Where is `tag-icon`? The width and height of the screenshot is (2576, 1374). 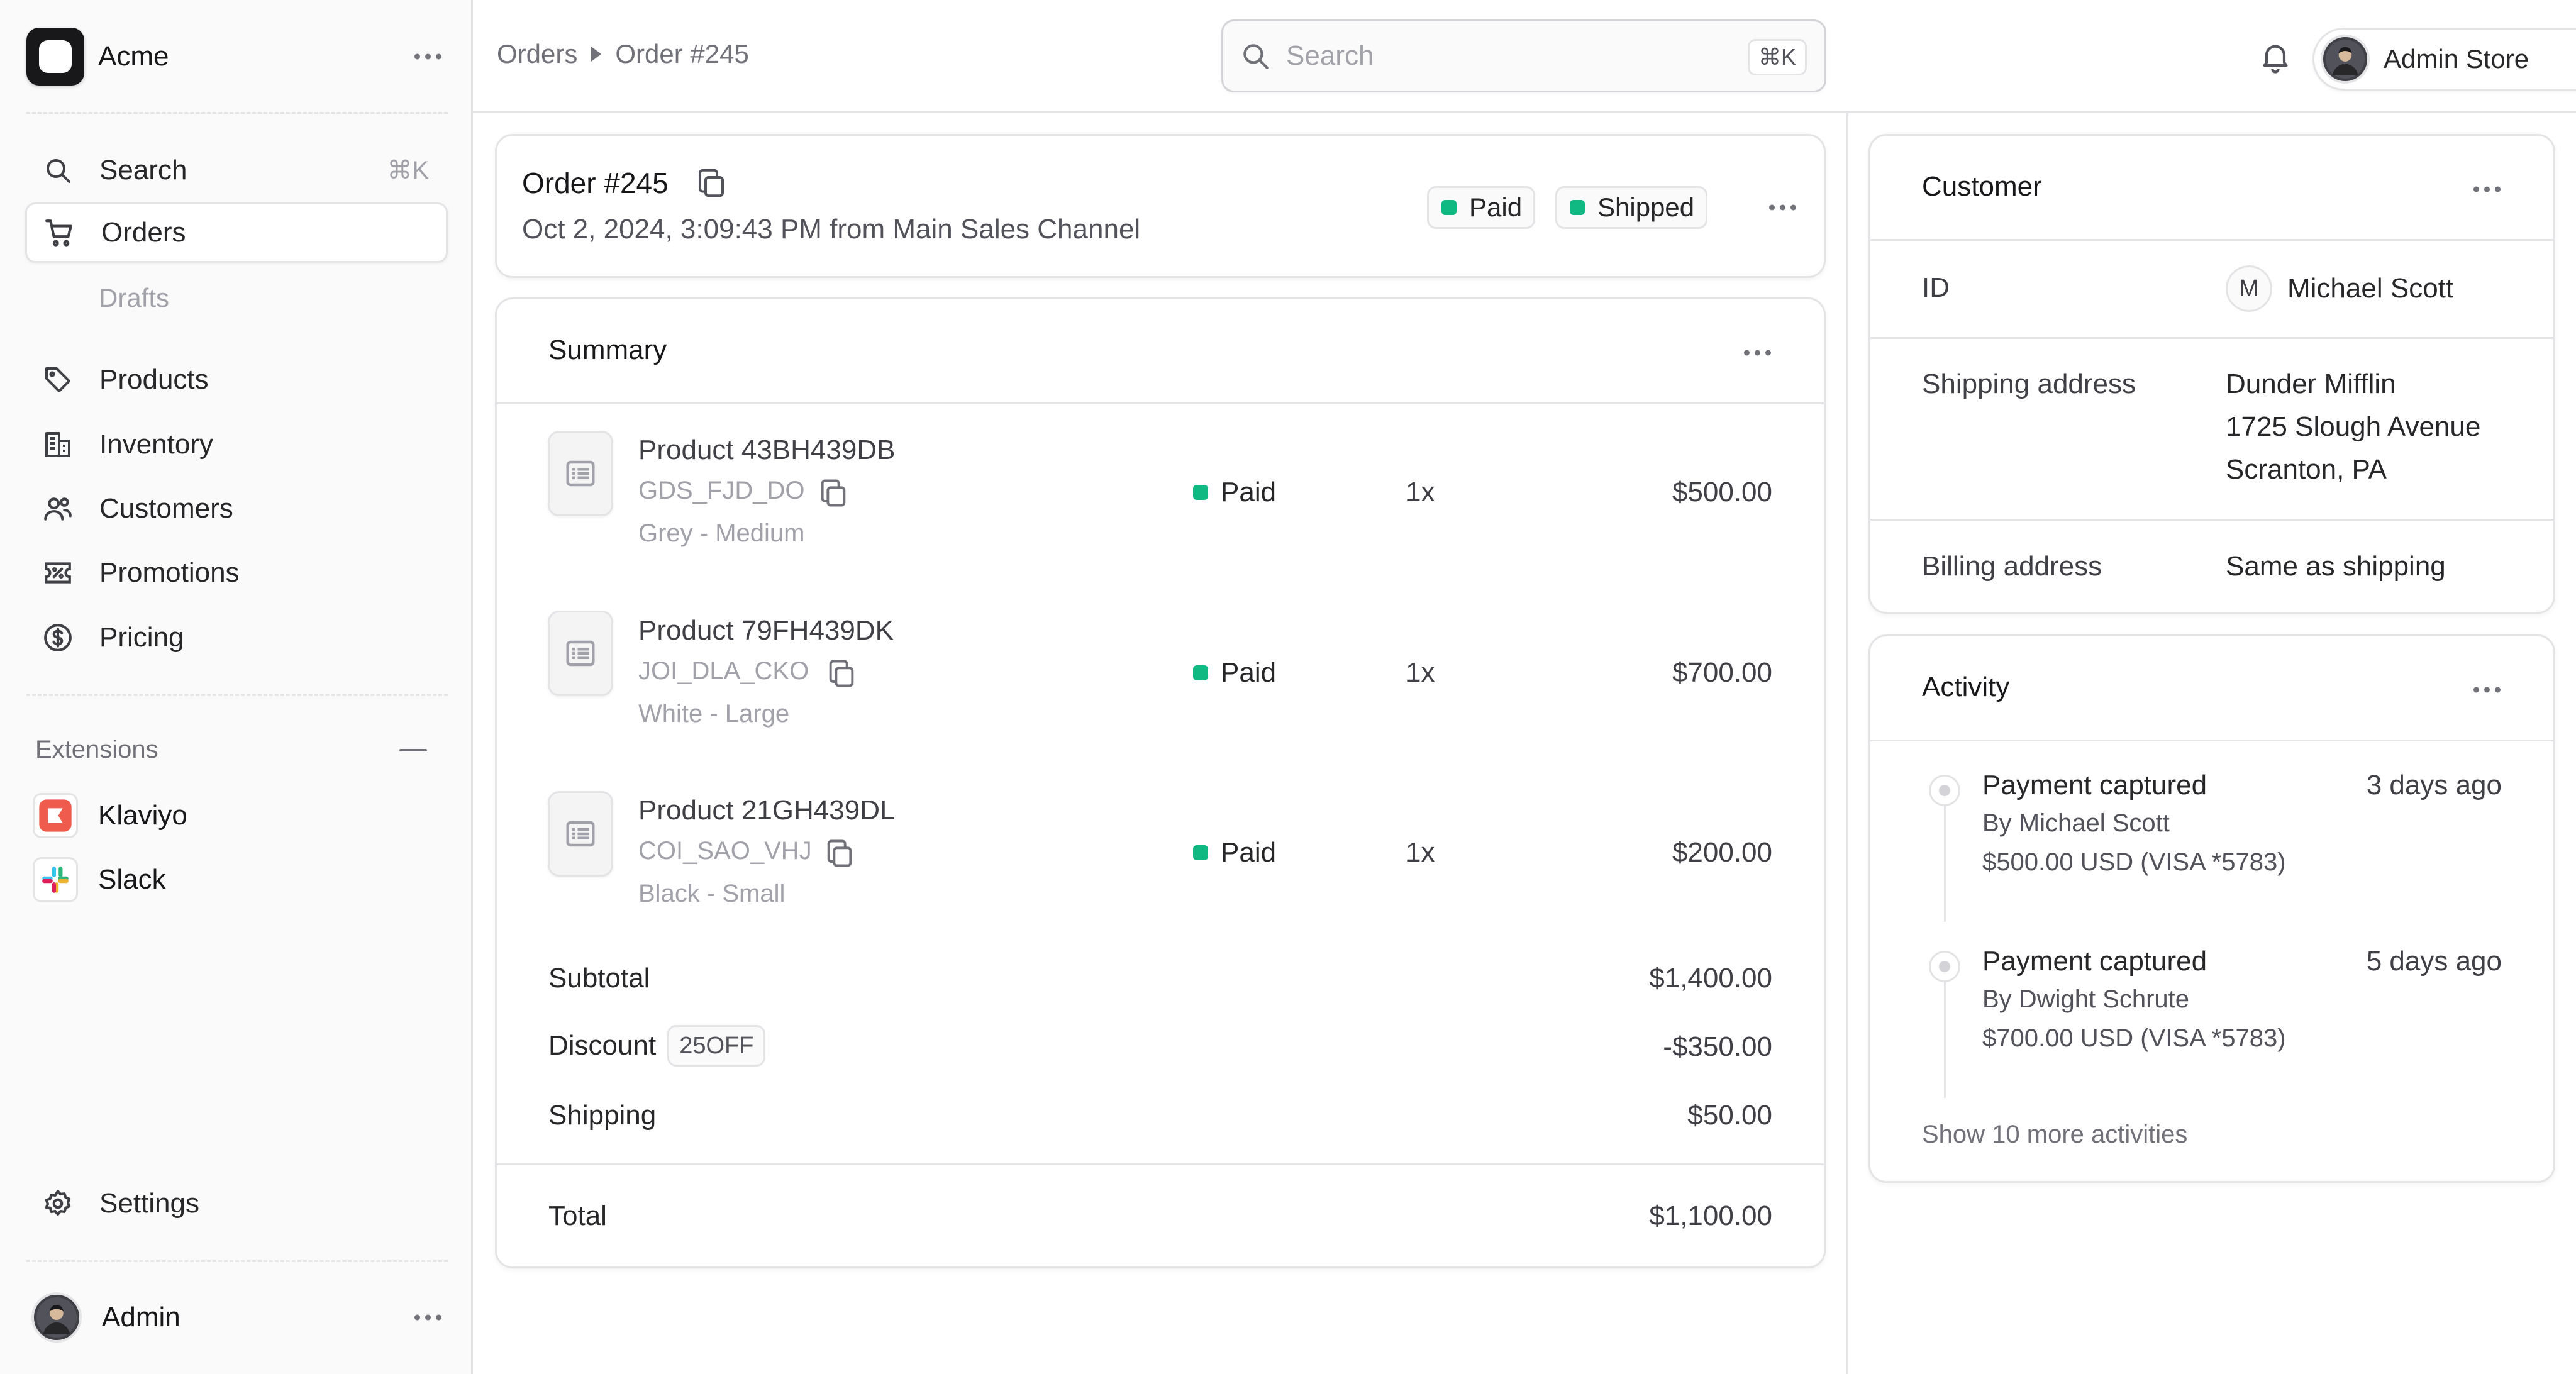
tag-icon is located at coordinates (57, 379).